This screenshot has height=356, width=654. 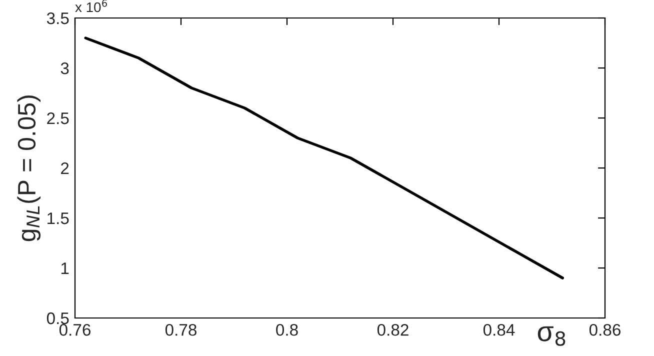 I want to click on x-axis-title: σ$_{8}$, so click(x=552, y=336).